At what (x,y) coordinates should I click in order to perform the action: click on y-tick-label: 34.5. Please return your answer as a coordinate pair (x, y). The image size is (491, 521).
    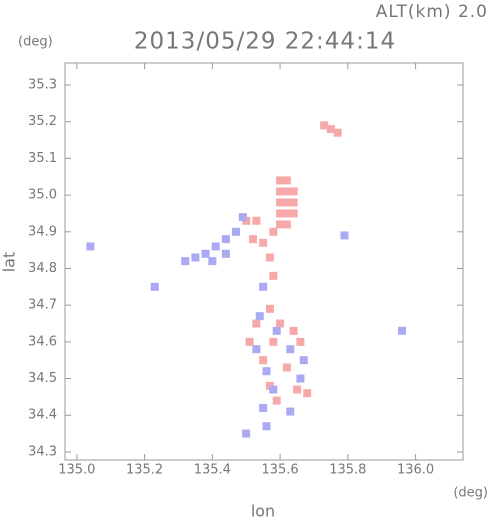
    Looking at the image, I should click on (42, 378).